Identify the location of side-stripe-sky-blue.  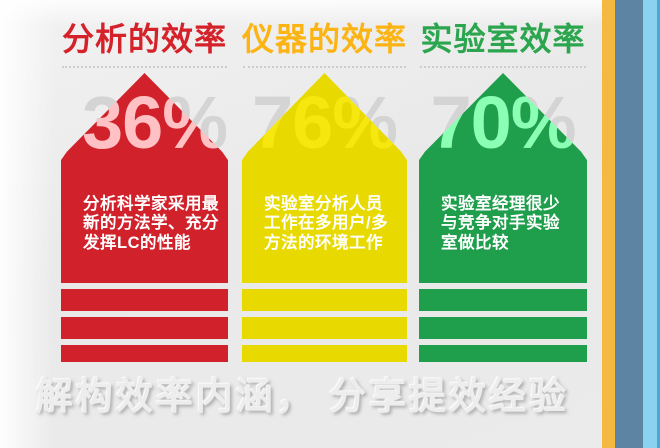
(650, 224).